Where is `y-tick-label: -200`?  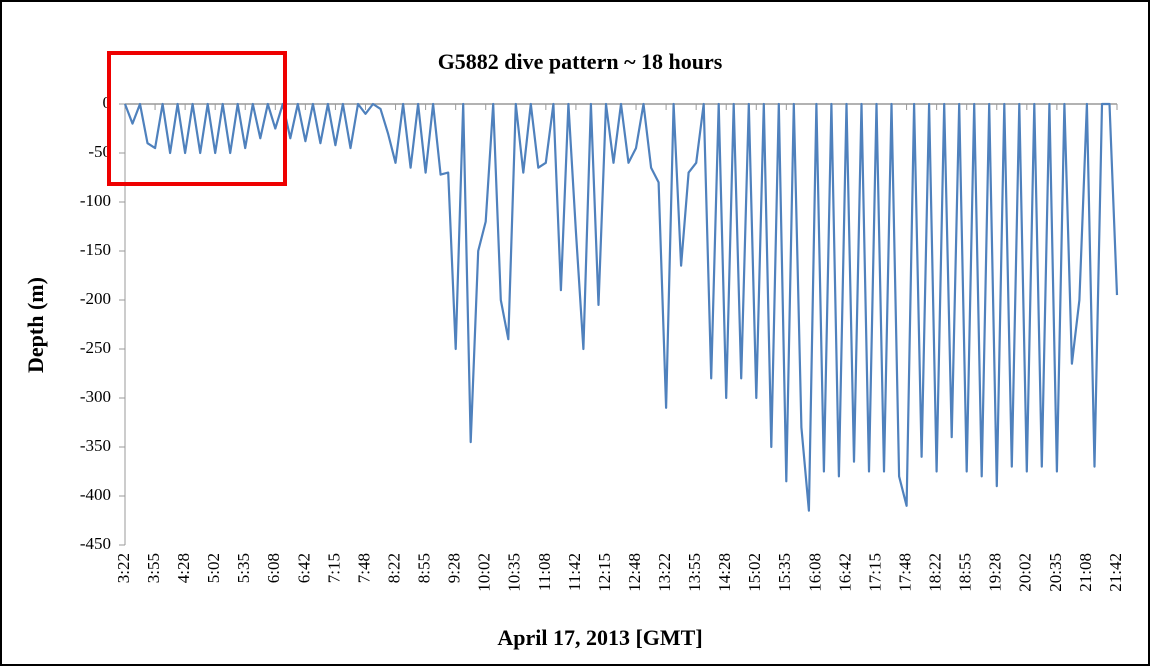 y-tick-label: -200 is located at coordinates (95, 298).